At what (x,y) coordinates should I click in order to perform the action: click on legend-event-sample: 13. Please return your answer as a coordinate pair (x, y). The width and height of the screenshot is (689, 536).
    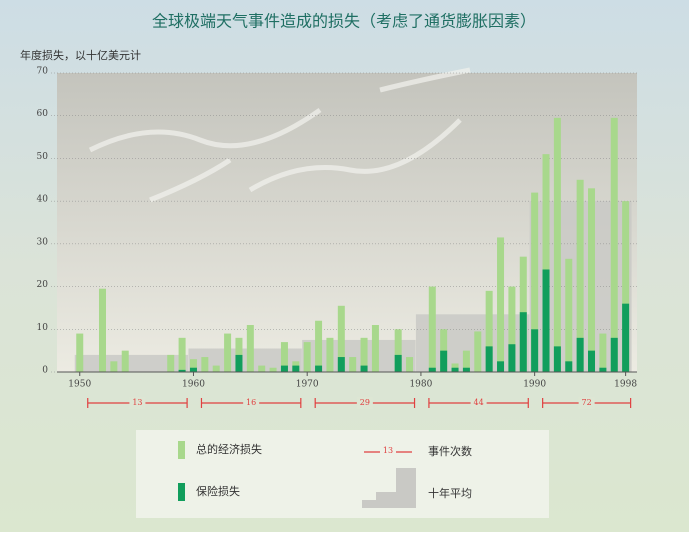
    Looking at the image, I should click on (388, 450).